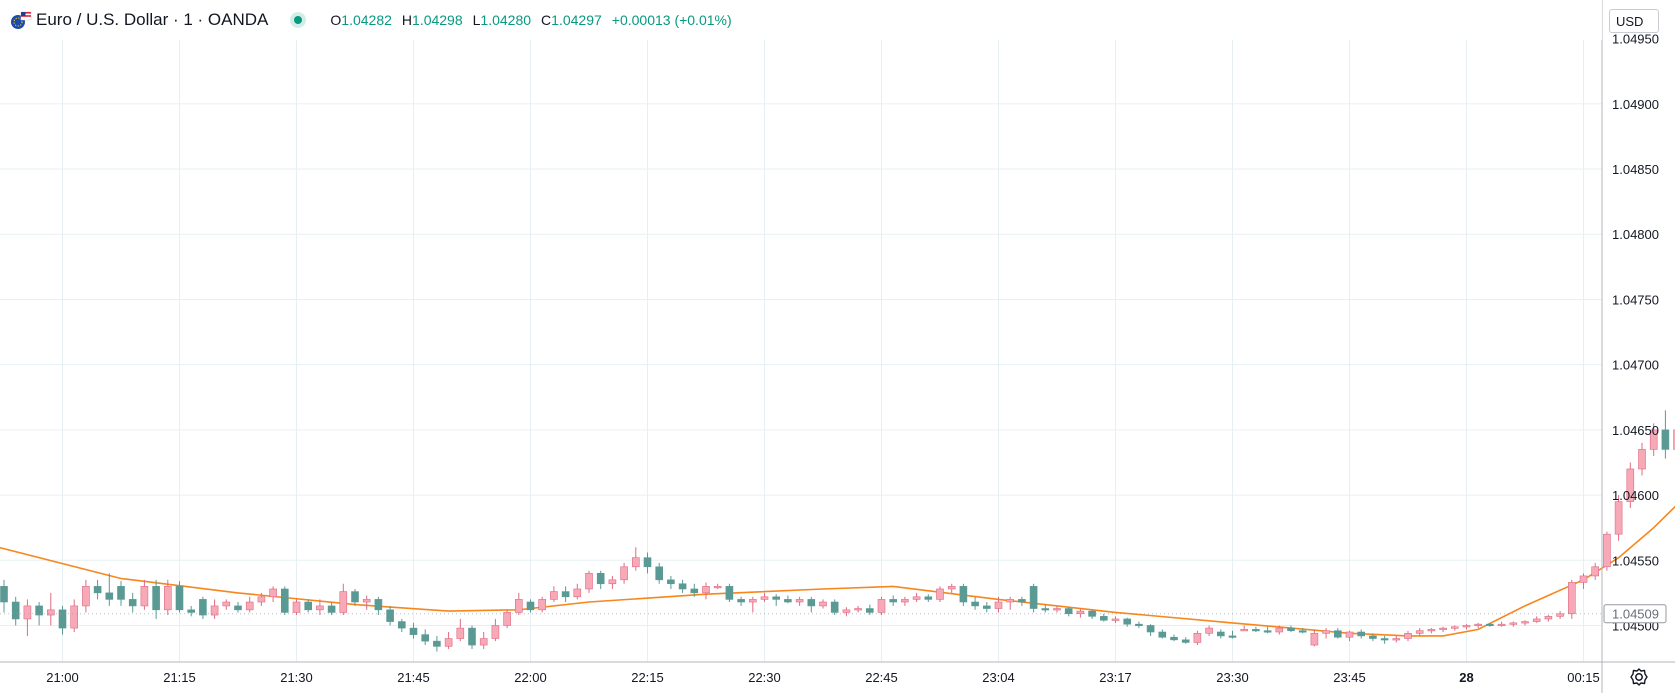  I want to click on currency-button: USD, so click(1634, 21).